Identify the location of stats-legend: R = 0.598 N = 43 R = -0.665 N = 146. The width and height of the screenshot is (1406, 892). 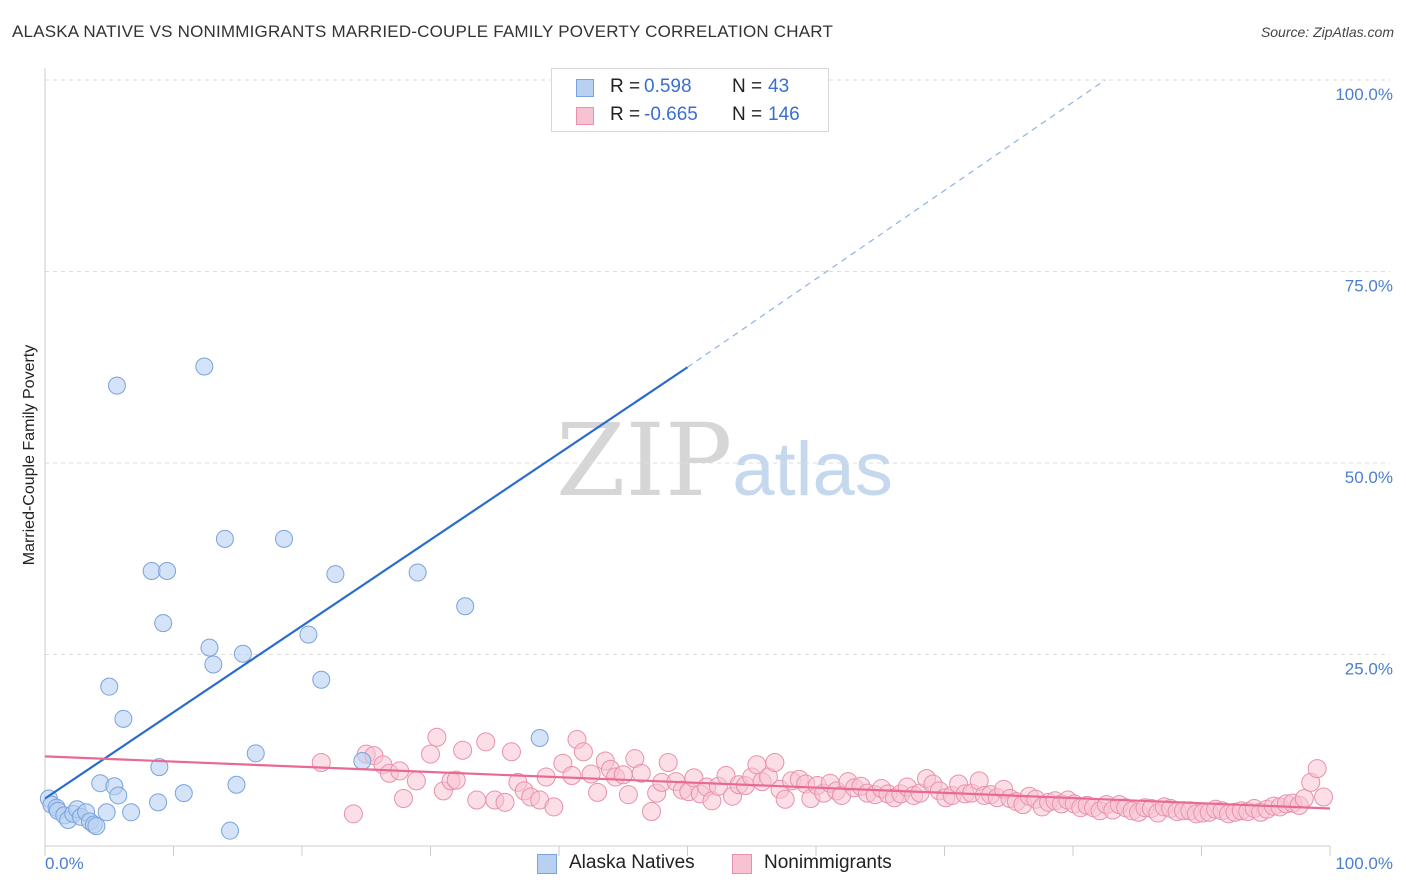
(690, 100).